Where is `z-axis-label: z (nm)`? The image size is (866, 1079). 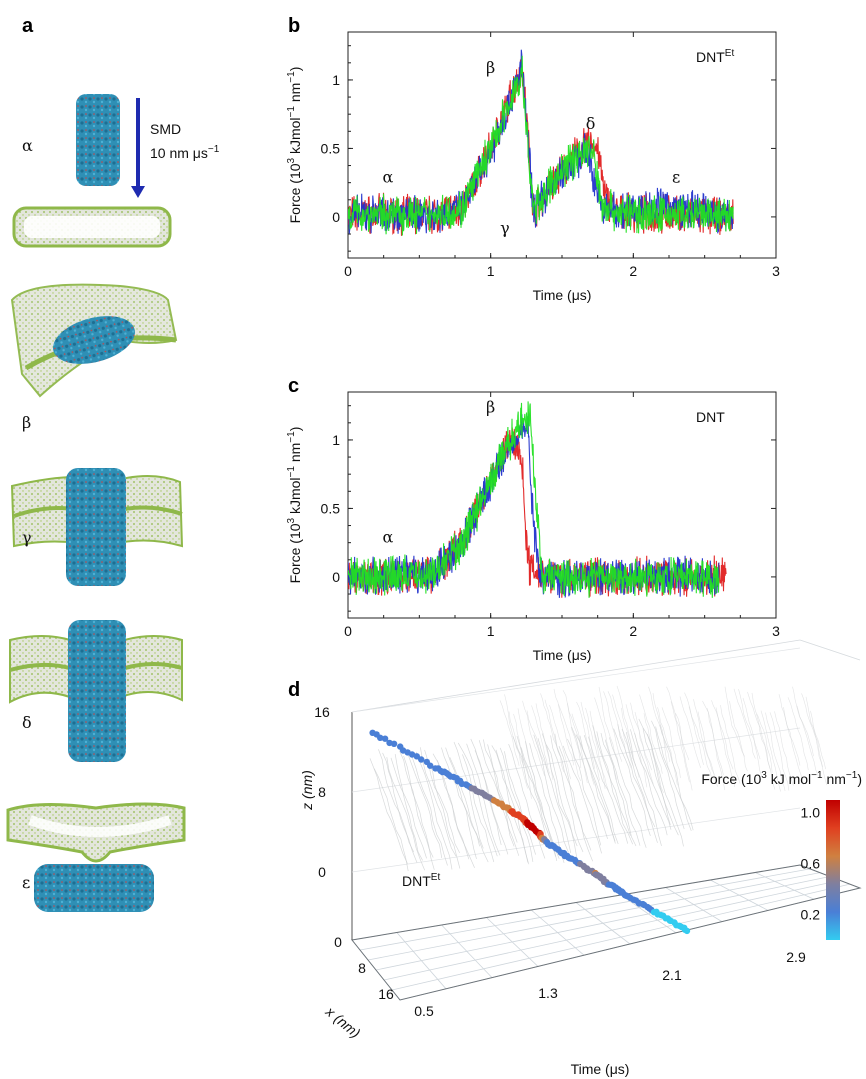 z-axis-label: z (nm) is located at coordinates (307, 790).